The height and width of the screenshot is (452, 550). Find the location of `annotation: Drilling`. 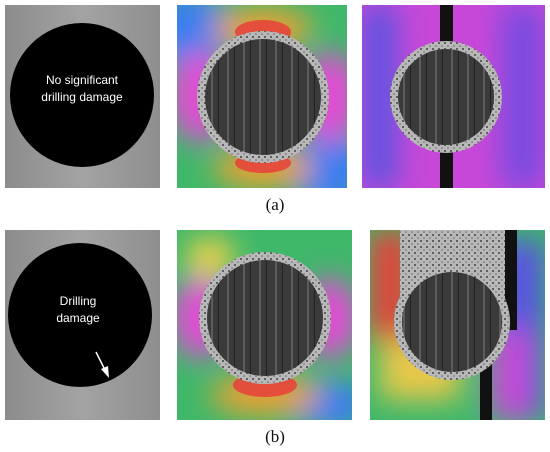

annotation: Drilling is located at coordinates (78, 301).